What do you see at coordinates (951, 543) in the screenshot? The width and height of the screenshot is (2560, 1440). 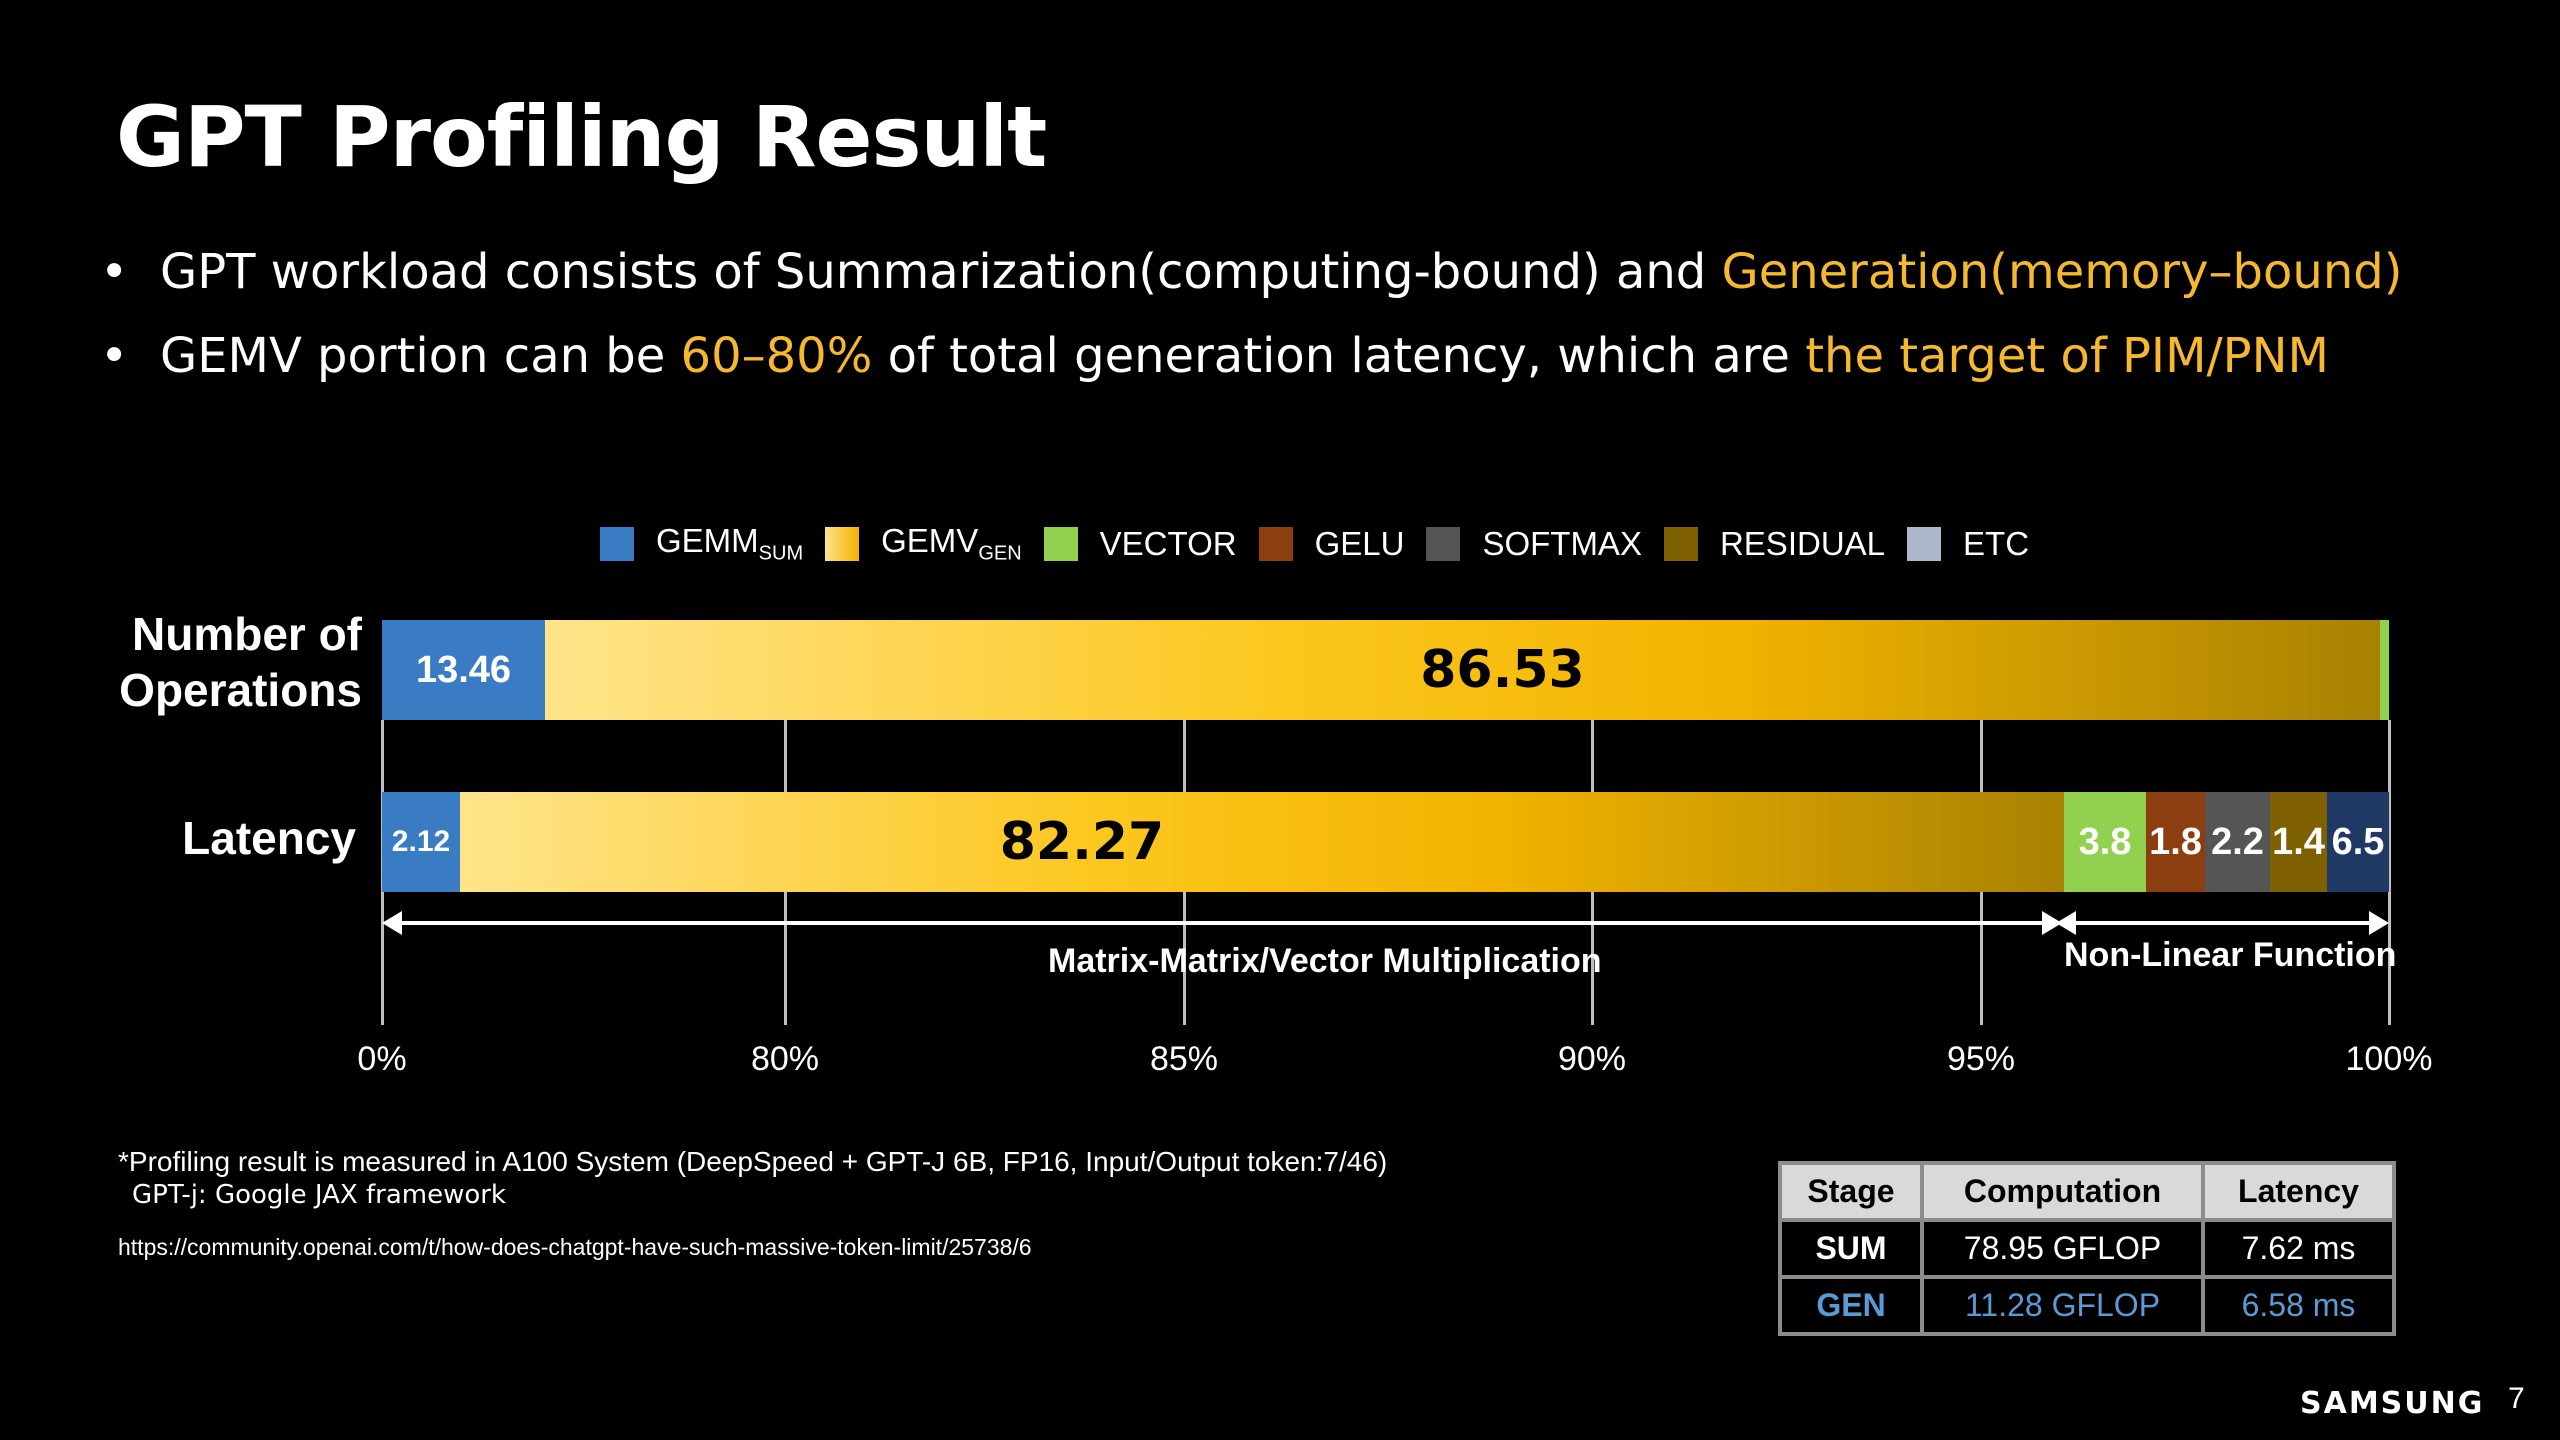 I see `legend-label: GEMVGEN` at bounding box center [951, 543].